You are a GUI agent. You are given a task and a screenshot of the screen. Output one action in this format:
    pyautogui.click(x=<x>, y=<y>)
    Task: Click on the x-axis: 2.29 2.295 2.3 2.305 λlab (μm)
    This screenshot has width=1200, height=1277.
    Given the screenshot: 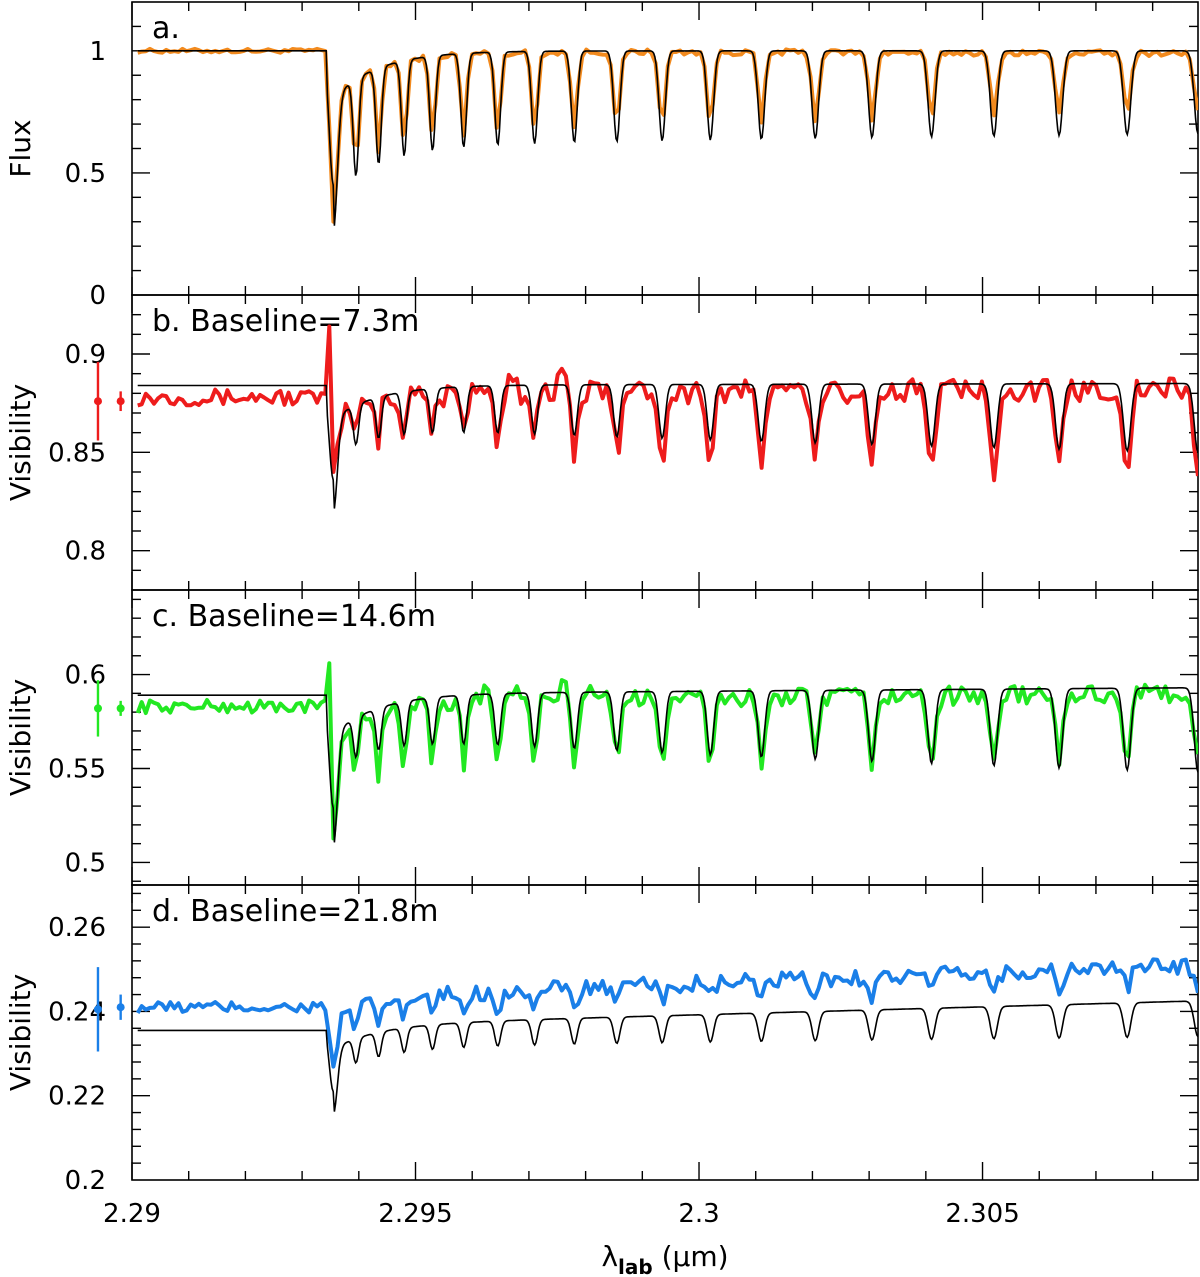 What is the action you would take?
    pyautogui.click(x=561, y=1238)
    